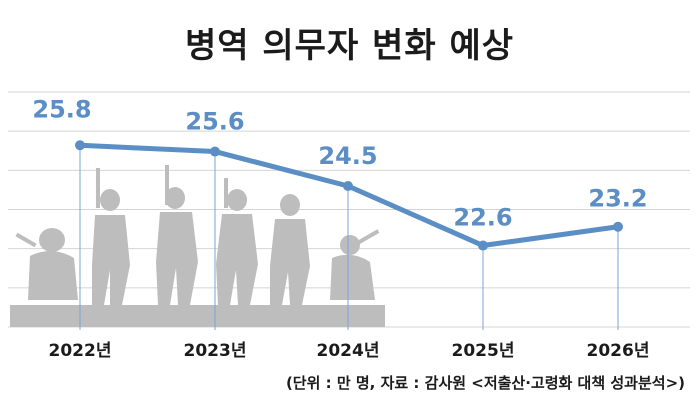 The height and width of the screenshot is (404, 699). Describe the element at coordinates (80, 351) in the screenshot. I see `x-tick-label: 2022년` at that location.